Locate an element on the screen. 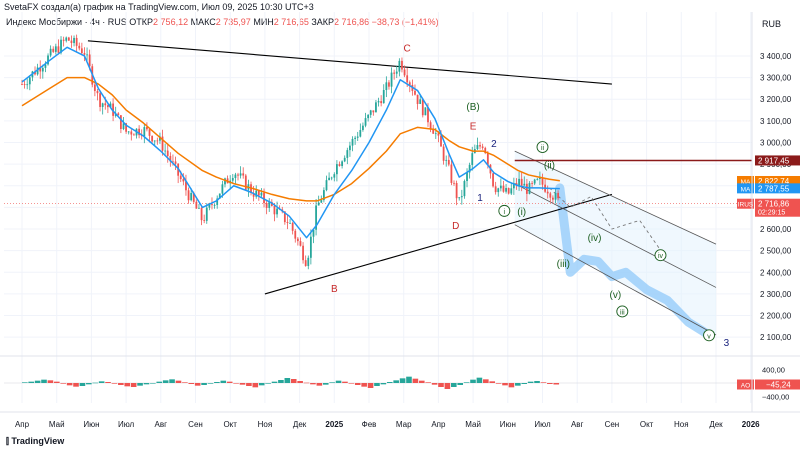  price-tag-badge-text: IRUS is located at coordinates (746, 205).